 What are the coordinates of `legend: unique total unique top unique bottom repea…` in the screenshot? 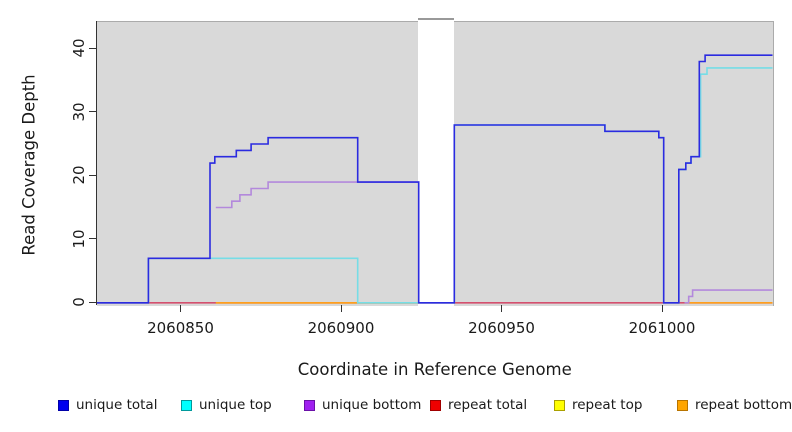 It's located at (396, 408).